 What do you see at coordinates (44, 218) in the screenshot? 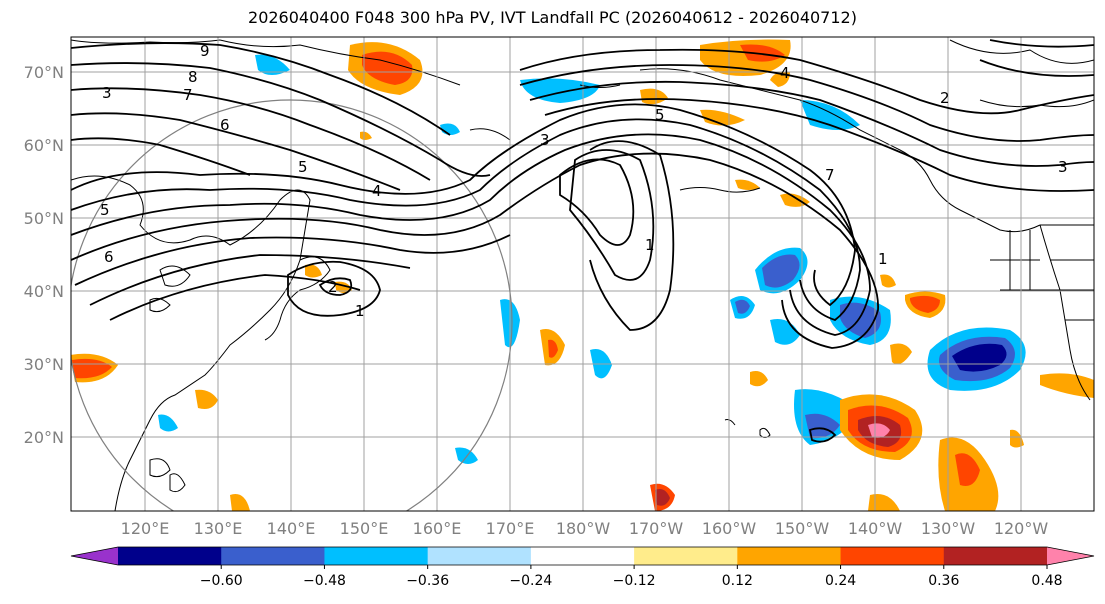
I see `lat-label: 50°N` at bounding box center [44, 218].